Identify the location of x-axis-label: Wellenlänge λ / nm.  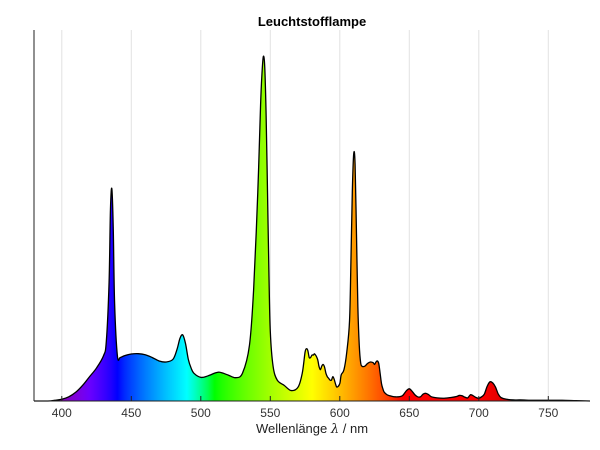
(312, 429).